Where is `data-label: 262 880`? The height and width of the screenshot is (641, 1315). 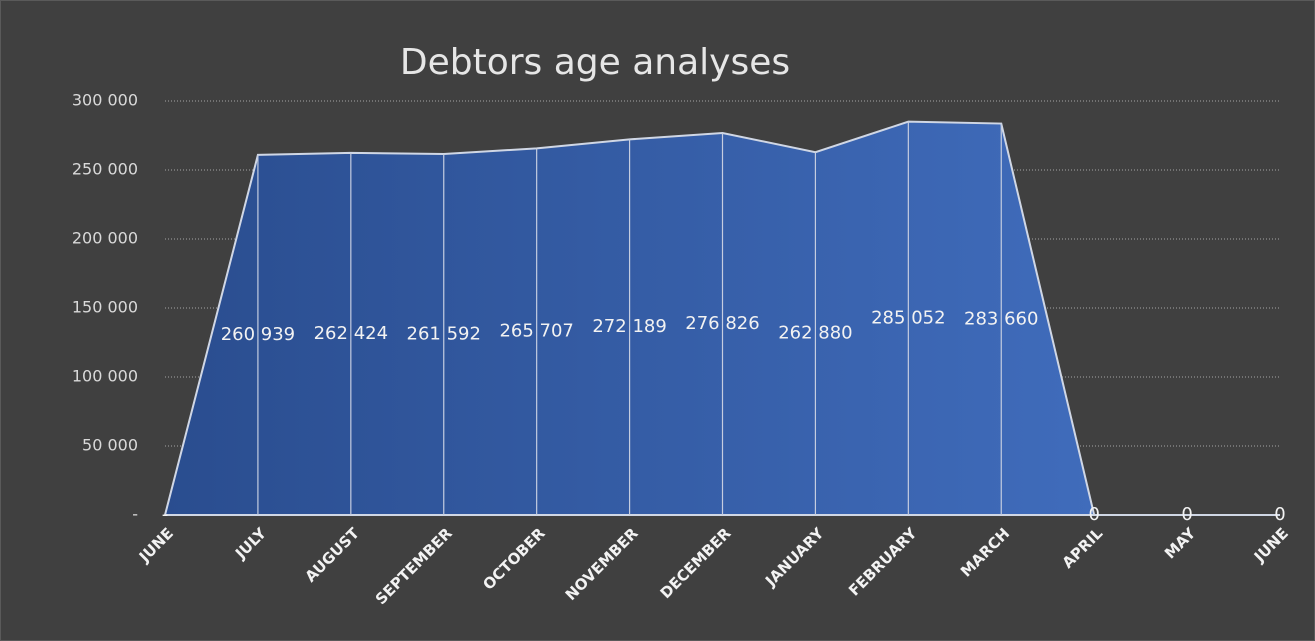
data-label: 262 880 is located at coordinates (815, 333).